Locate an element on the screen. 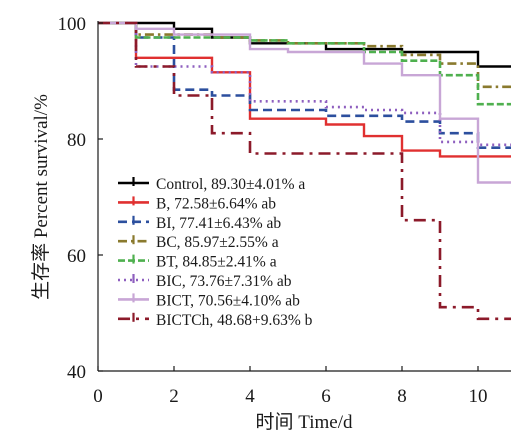 The height and width of the screenshot is (435, 511). legend-label: BIC, 73.76±7.31% ab is located at coordinates (224, 281).